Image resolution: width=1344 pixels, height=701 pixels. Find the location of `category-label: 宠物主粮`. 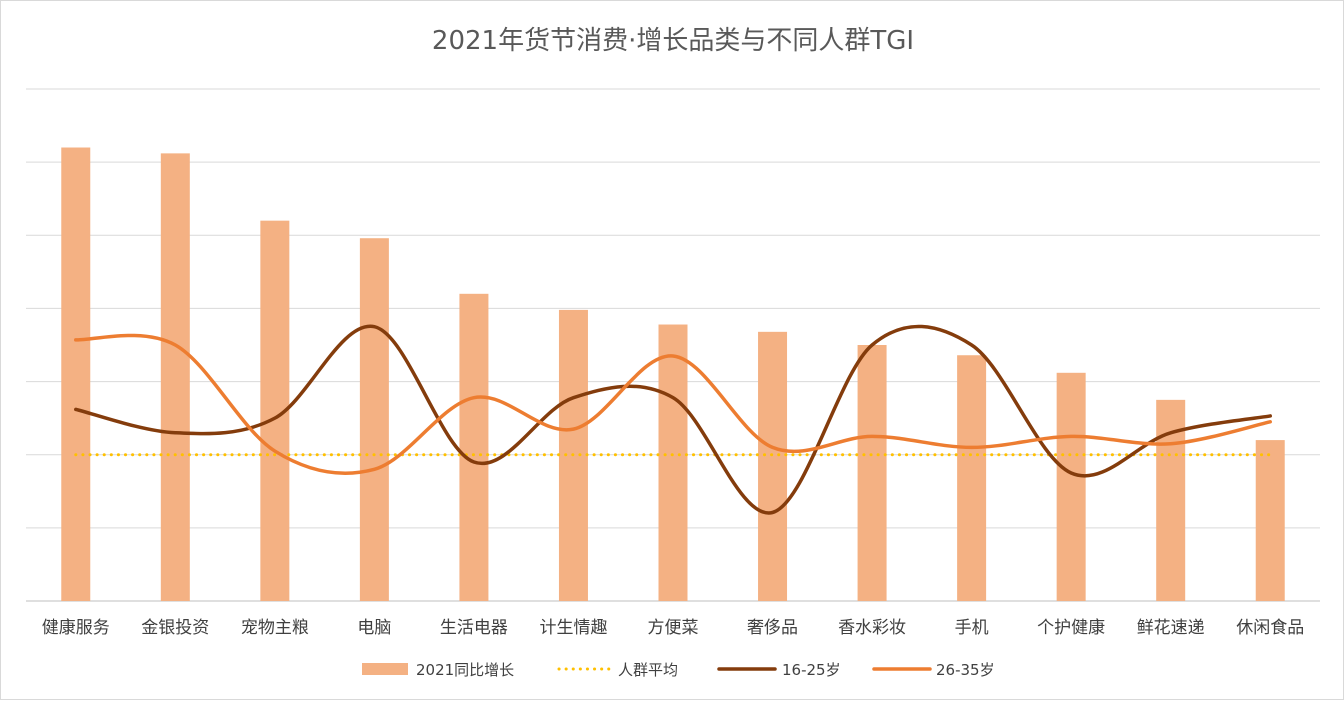

category-label: 宠物主粮 is located at coordinates (275, 628).